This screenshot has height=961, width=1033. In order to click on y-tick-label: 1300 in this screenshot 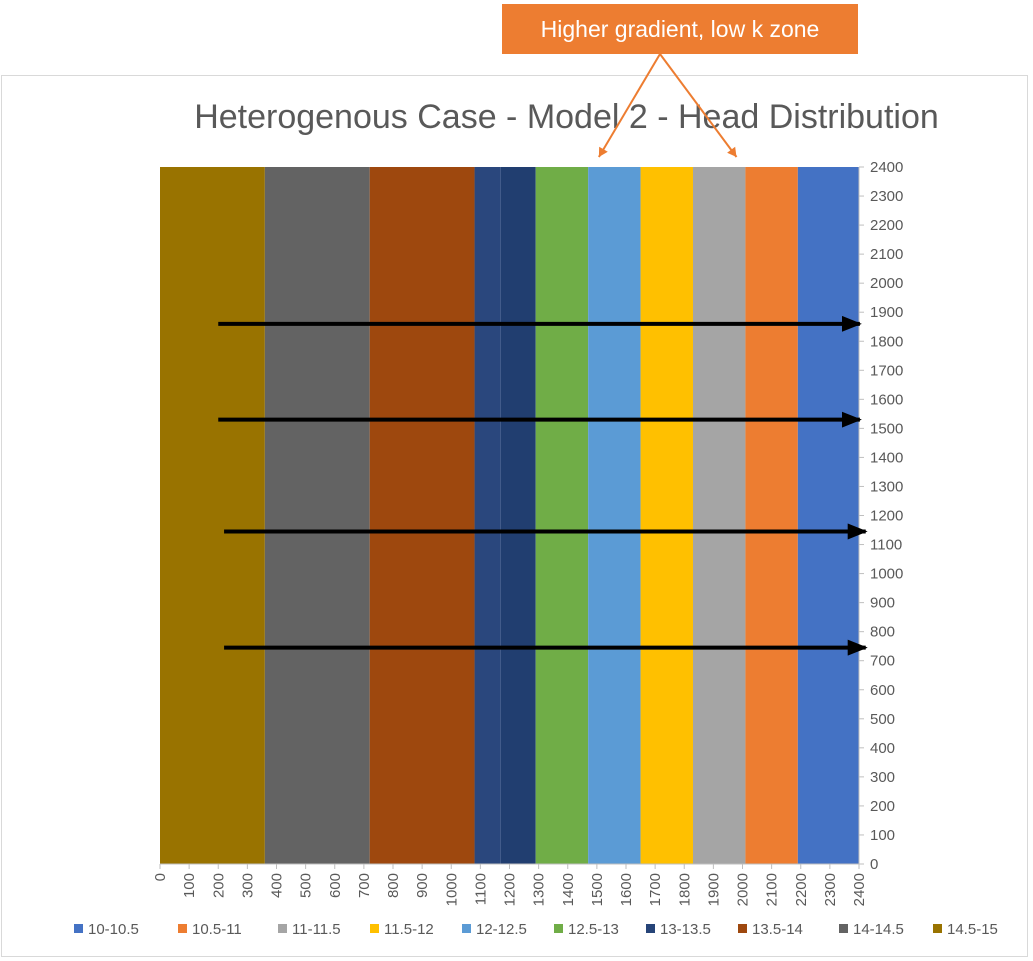, I will do `click(886, 486)`.